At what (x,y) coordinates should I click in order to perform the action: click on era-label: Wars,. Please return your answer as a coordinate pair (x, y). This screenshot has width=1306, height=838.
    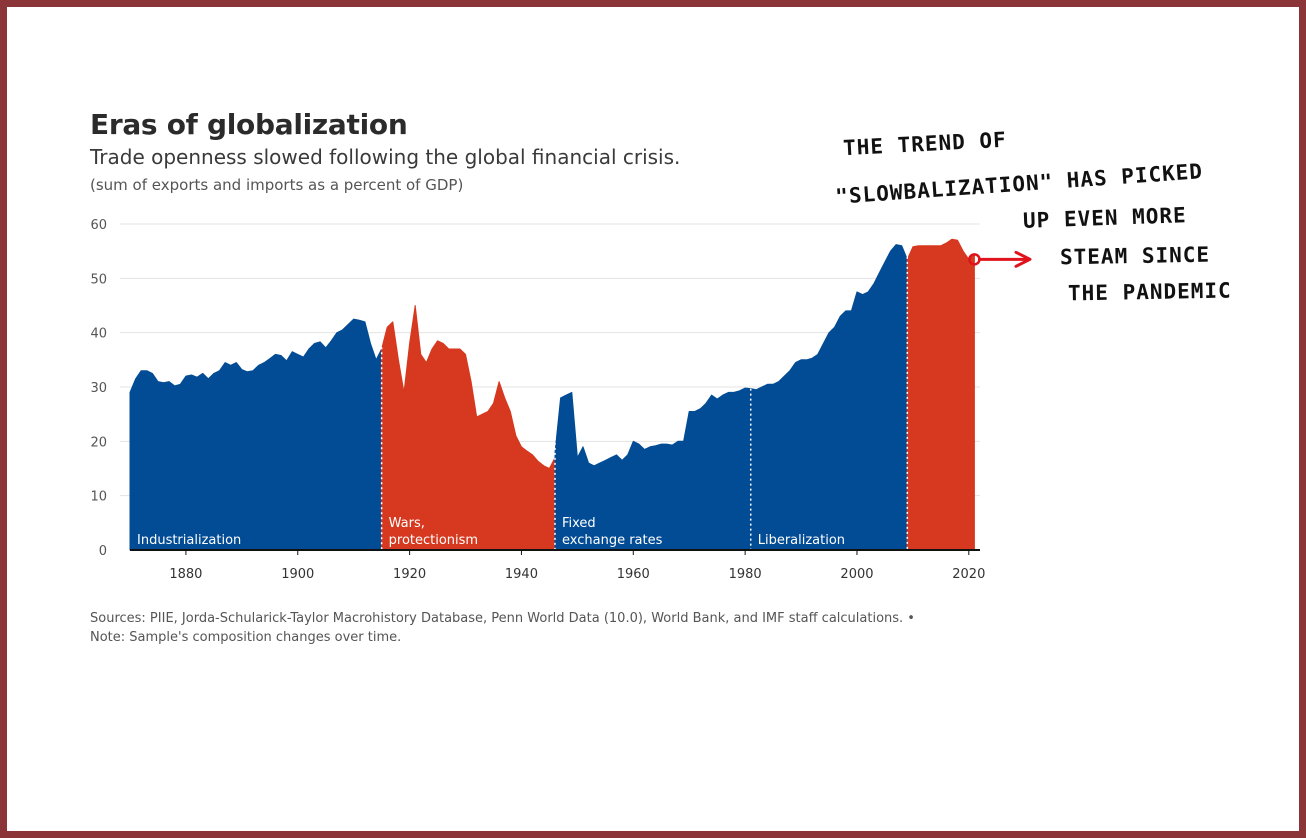
    Looking at the image, I should click on (407, 523).